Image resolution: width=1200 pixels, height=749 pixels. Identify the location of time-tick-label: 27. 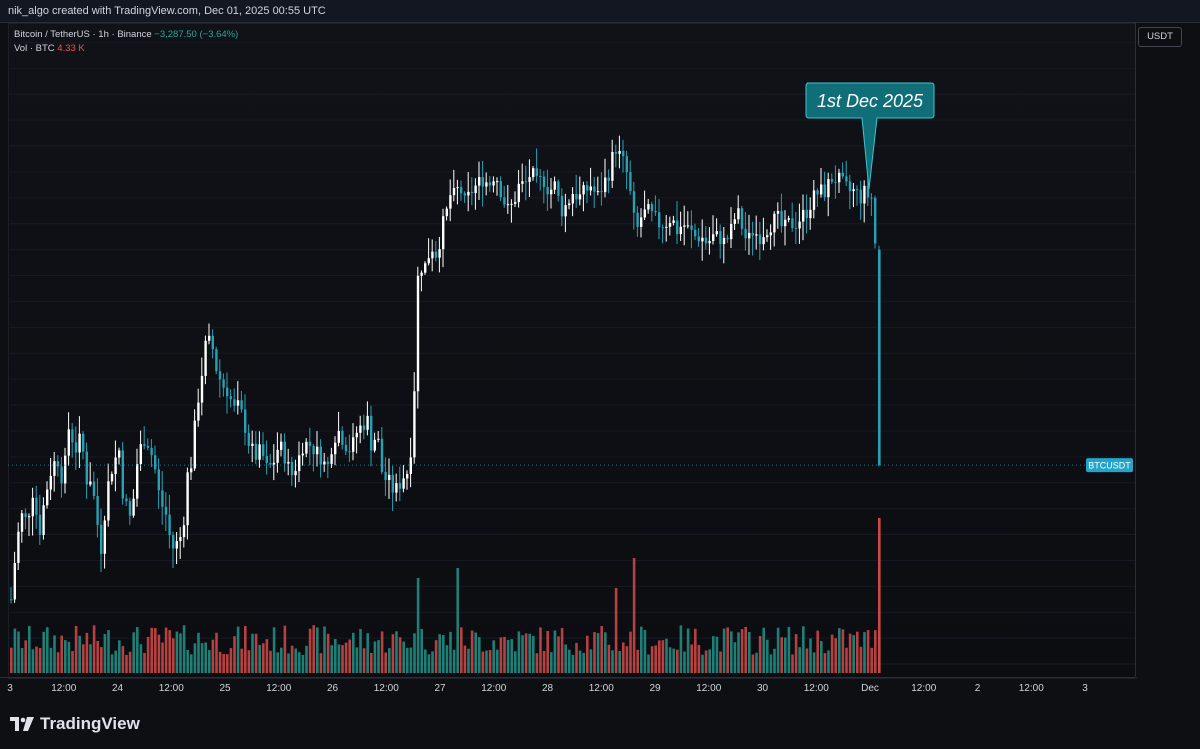
(440, 688).